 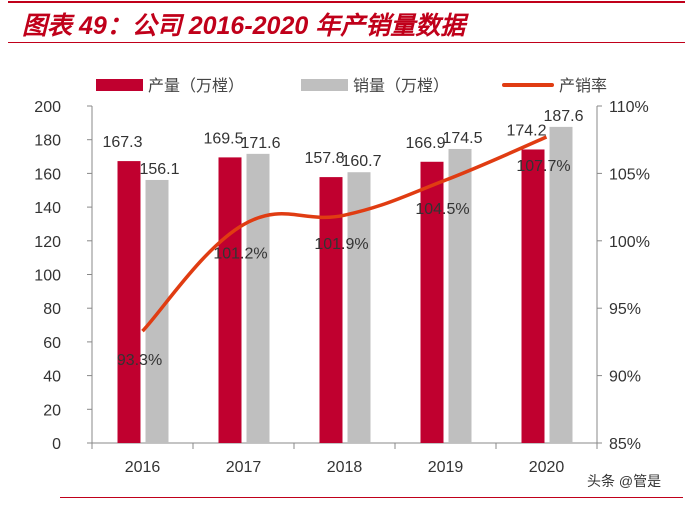 What do you see at coordinates (345, 467) in the screenshot?
I see `x-tick-label: 2018` at bounding box center [345, 467].